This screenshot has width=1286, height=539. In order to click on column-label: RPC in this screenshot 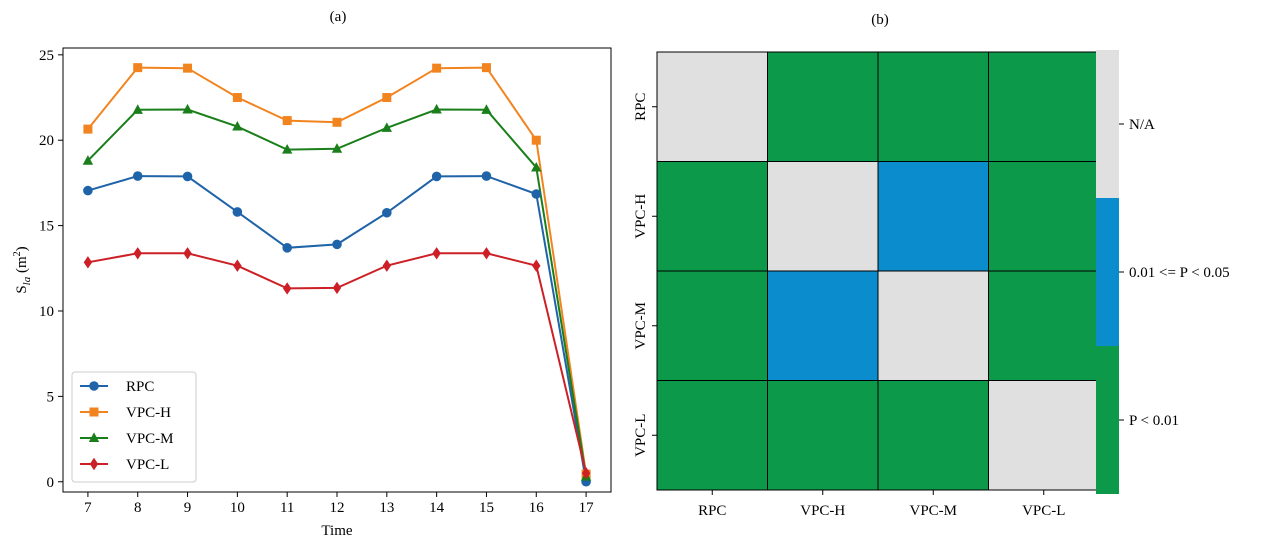, I will do `click(712, 511)`.